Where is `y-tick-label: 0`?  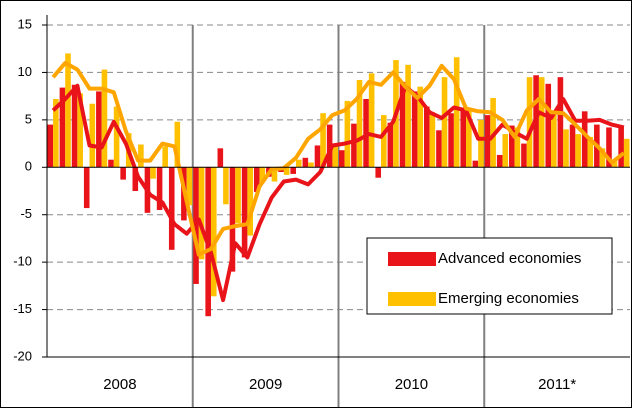 y-tick-label: 0 is located at coordinates (28, 166).